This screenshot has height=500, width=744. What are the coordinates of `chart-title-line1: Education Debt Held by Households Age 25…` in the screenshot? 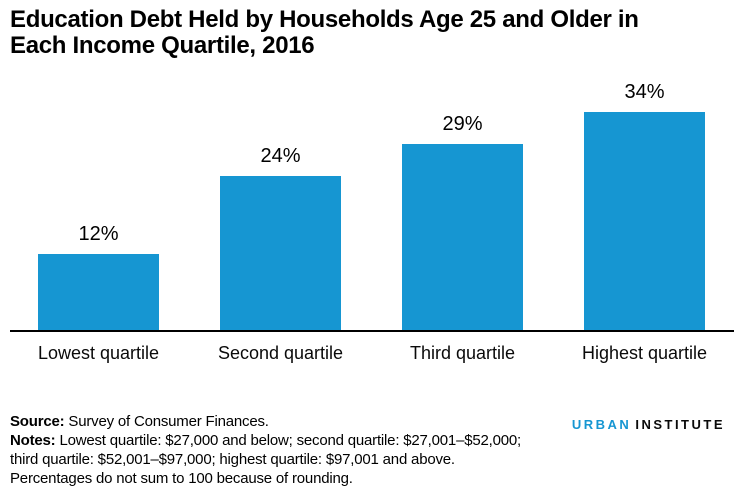 It's located at (324, 19).